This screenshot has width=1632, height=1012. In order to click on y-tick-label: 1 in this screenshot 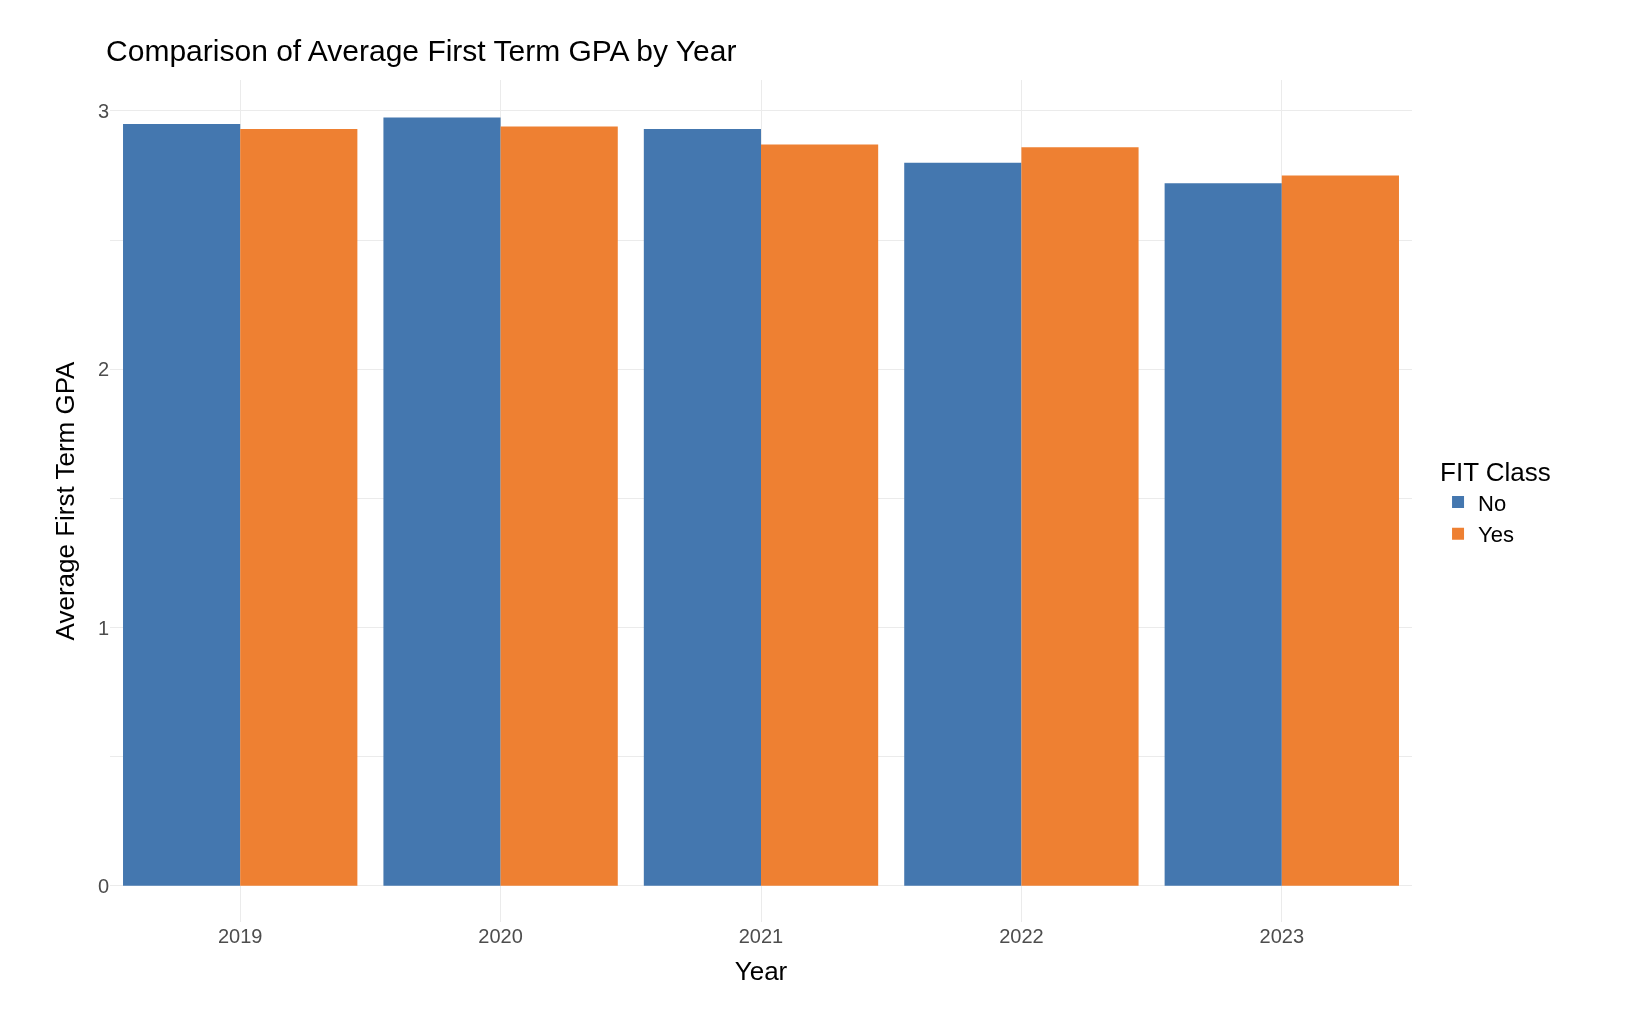, I will do `click(103, 627)`.